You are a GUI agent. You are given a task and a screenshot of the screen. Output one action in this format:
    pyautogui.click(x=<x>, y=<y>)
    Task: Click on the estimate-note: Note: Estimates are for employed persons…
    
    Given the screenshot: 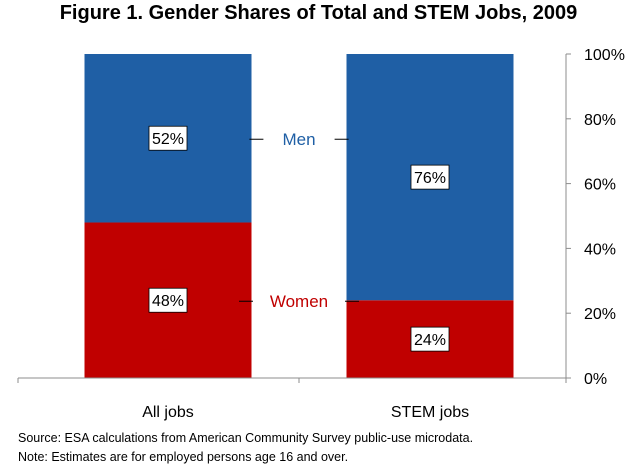 What is the action you would take?
    pyautogui.click(x=183, y=457)
    